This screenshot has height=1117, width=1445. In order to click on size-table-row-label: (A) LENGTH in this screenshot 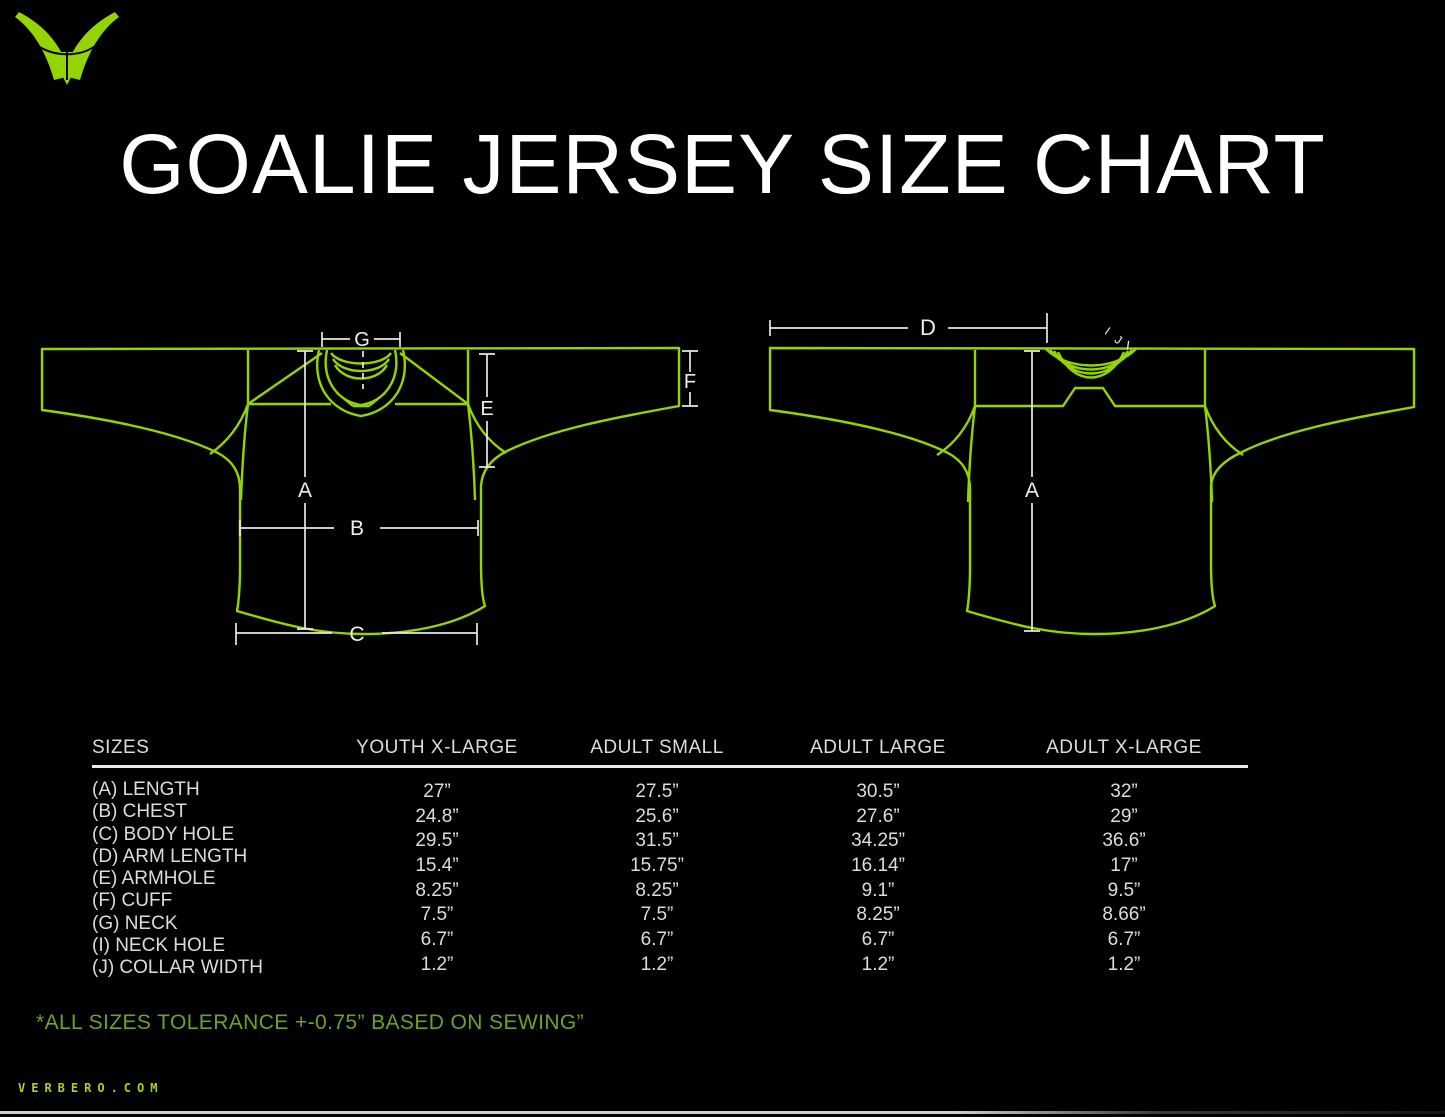, I will do `click(146, 789)`.